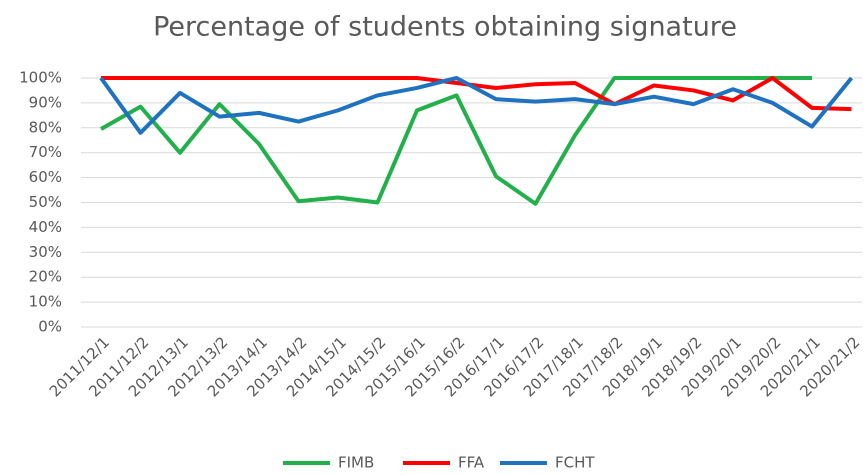 This screenshot has height=475, width=866. I want to click on legend-label: FCHT, so click(575, 463).